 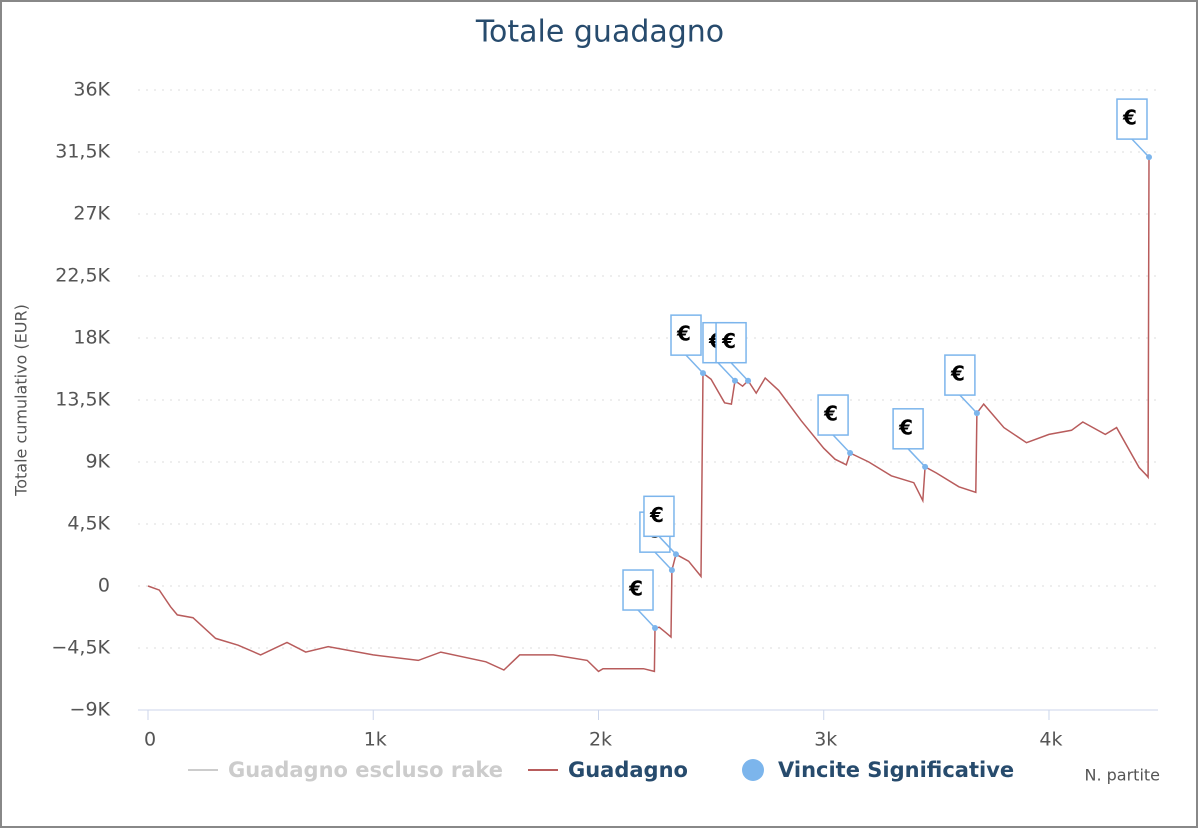 I want to click on y-tick-label: 22,5K, so click(x=82, y=276).